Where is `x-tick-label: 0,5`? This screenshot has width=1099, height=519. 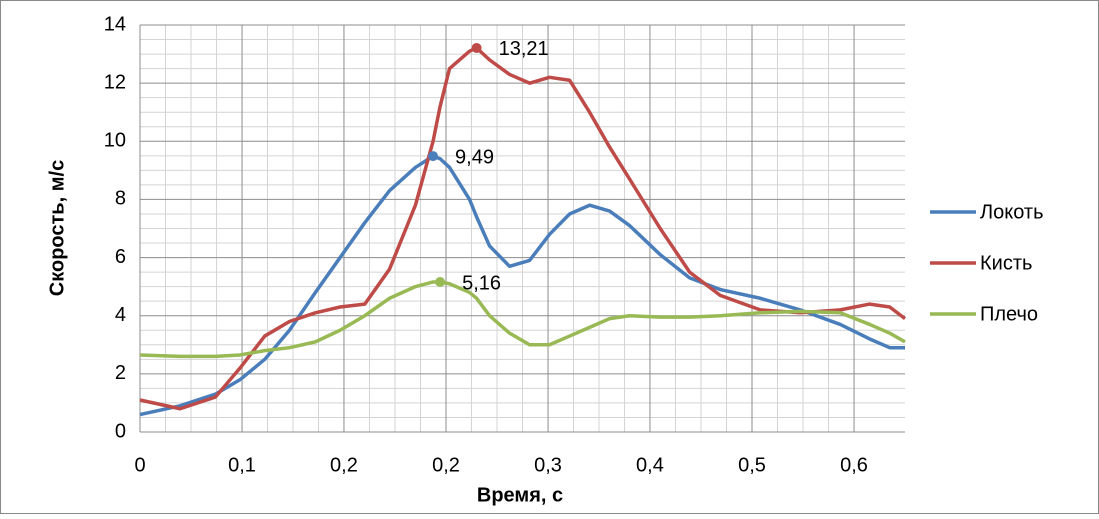
x-tick-label: 0,5 is located at coordinates (752, 465).